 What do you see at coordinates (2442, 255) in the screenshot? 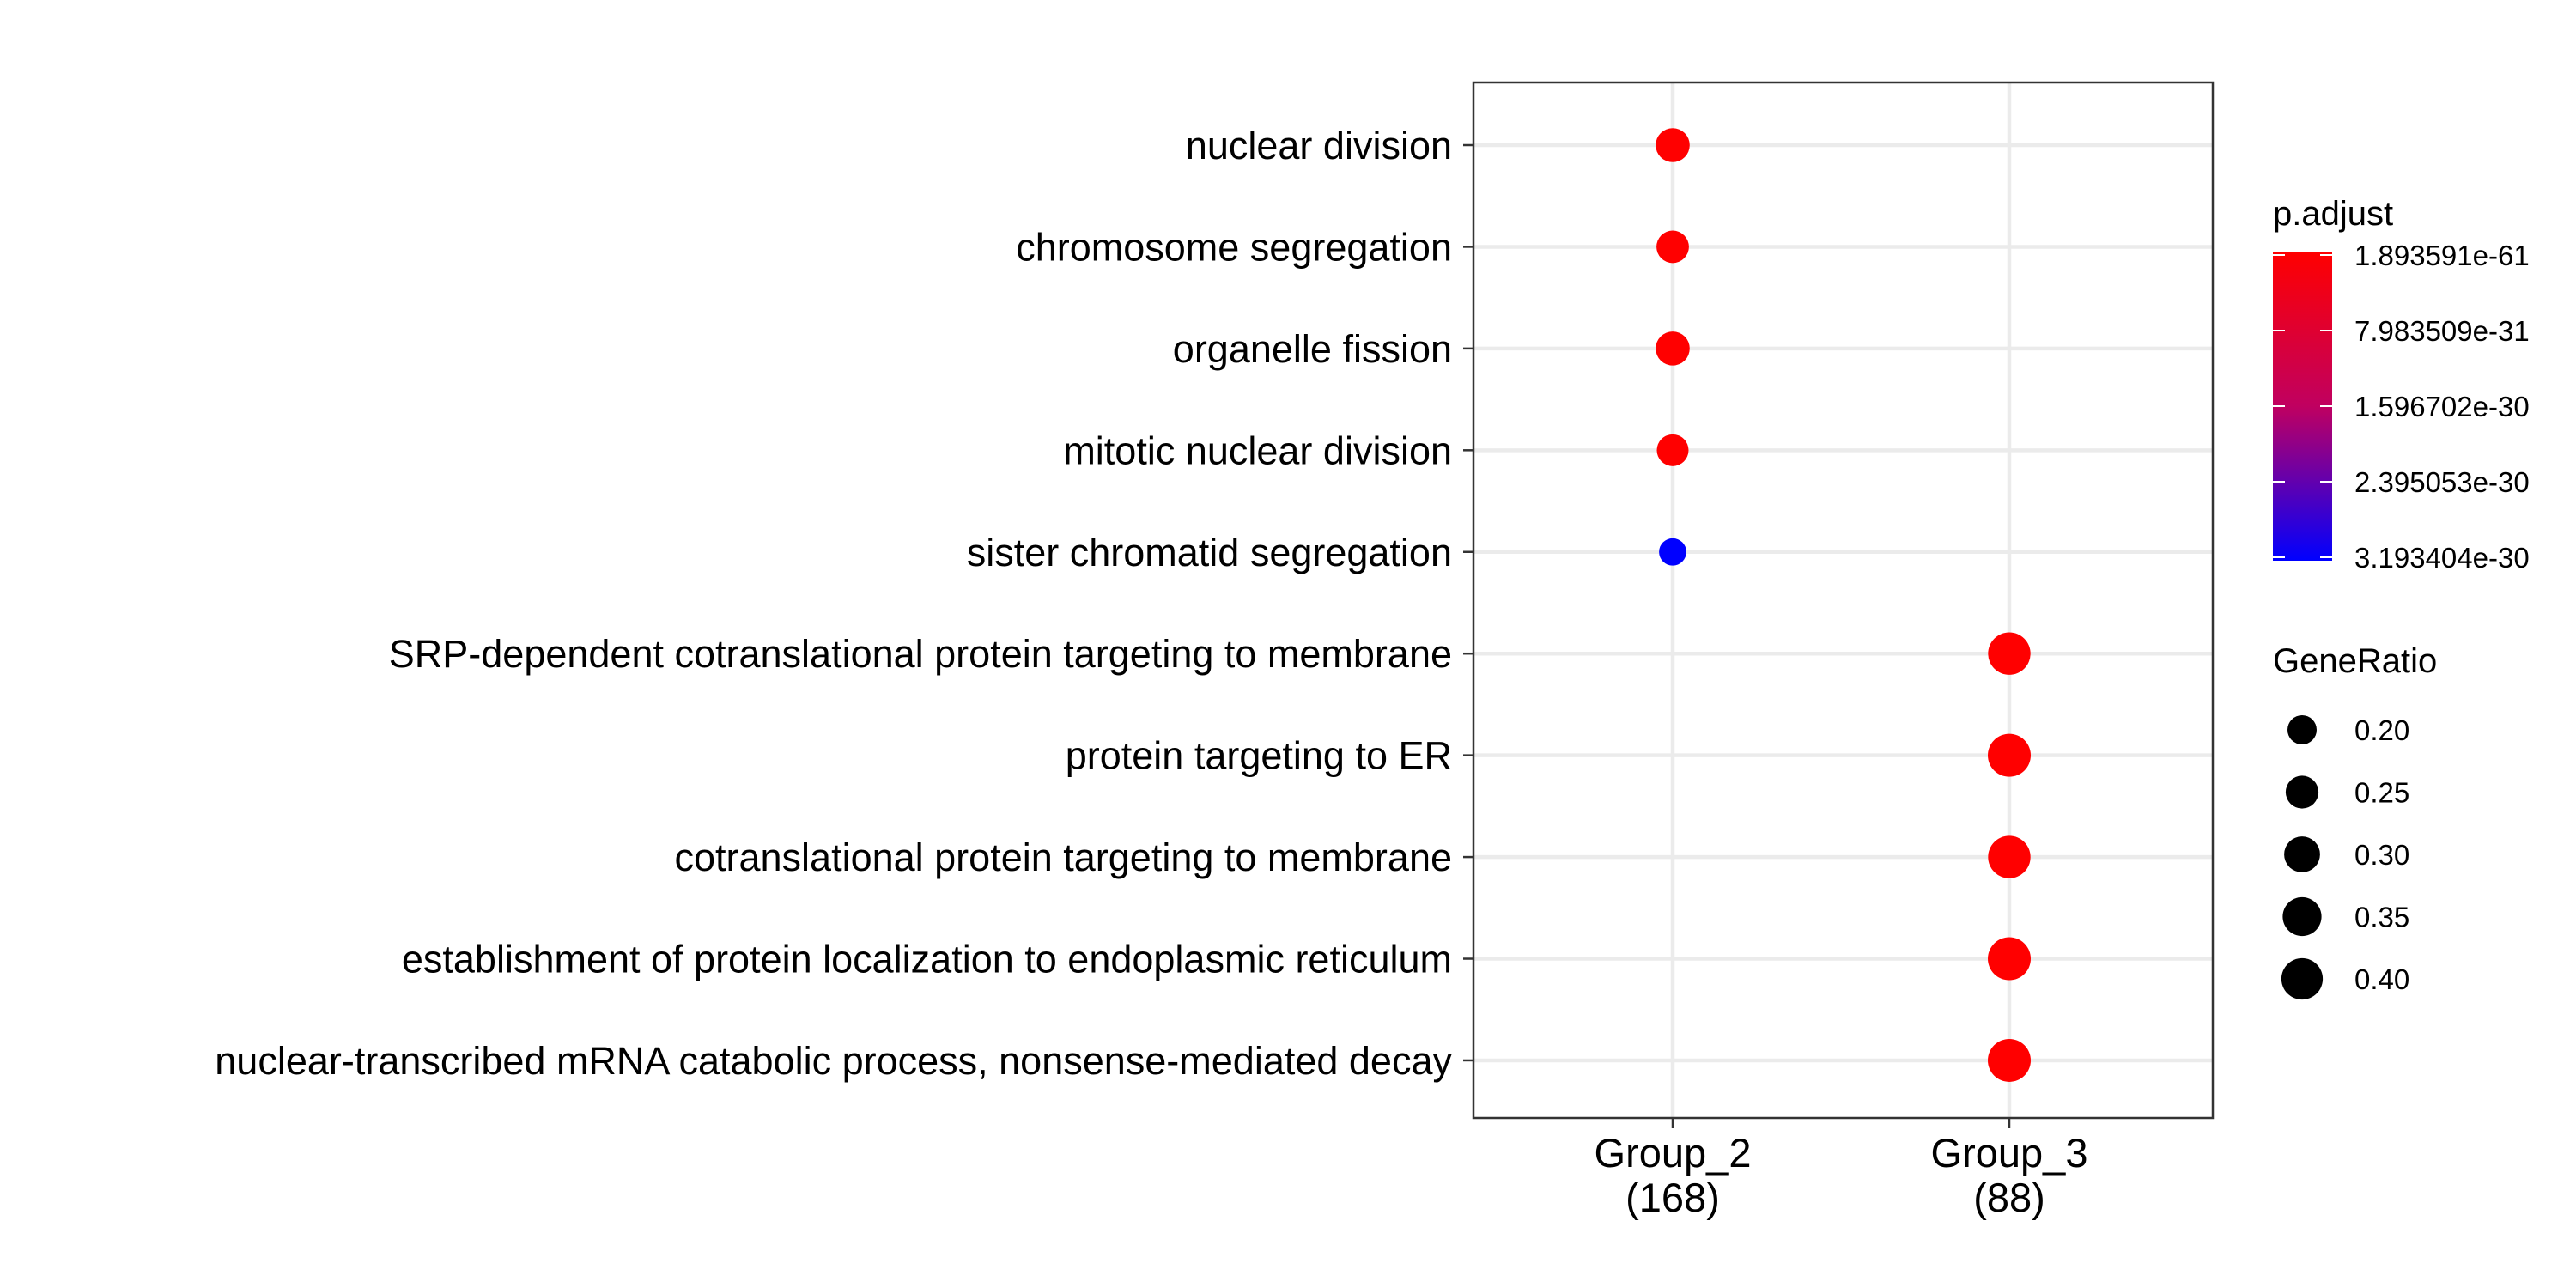
I see `color-legend-tick-label: 1.893591e-61` at bounding box center [2442, 255].